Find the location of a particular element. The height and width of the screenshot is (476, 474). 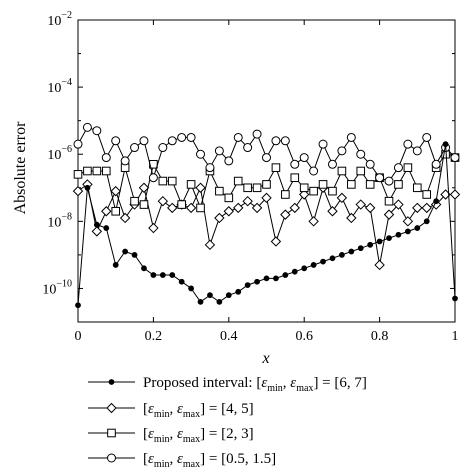

legend-label: Proposed interval: [εmin, εmax] = [6, 7] is located at coordinates (255, 384).